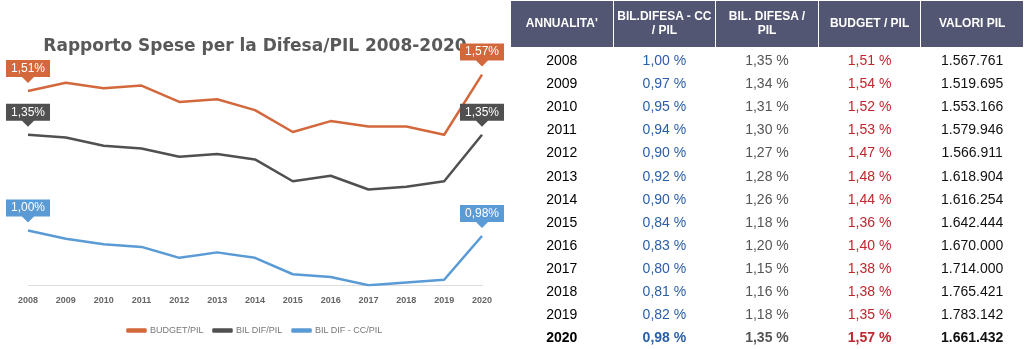  I want to click on x-tick-label: 2015, so click(292, 300).